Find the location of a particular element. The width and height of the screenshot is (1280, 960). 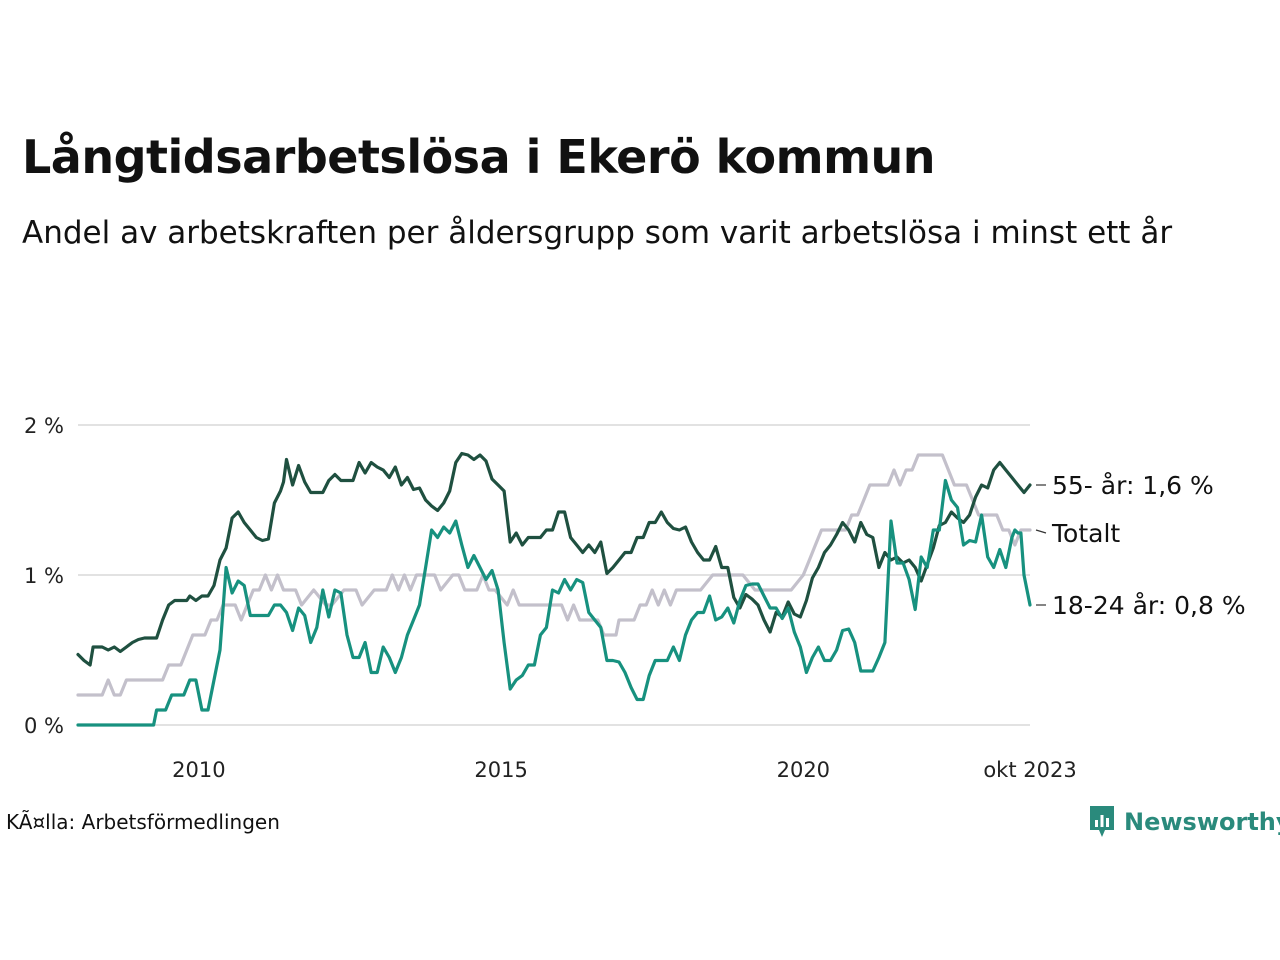

series-end-labels: 55- år: 1,6 % Totalt 18-24 år: 0,8 % is located at coordinates (1140, 545).